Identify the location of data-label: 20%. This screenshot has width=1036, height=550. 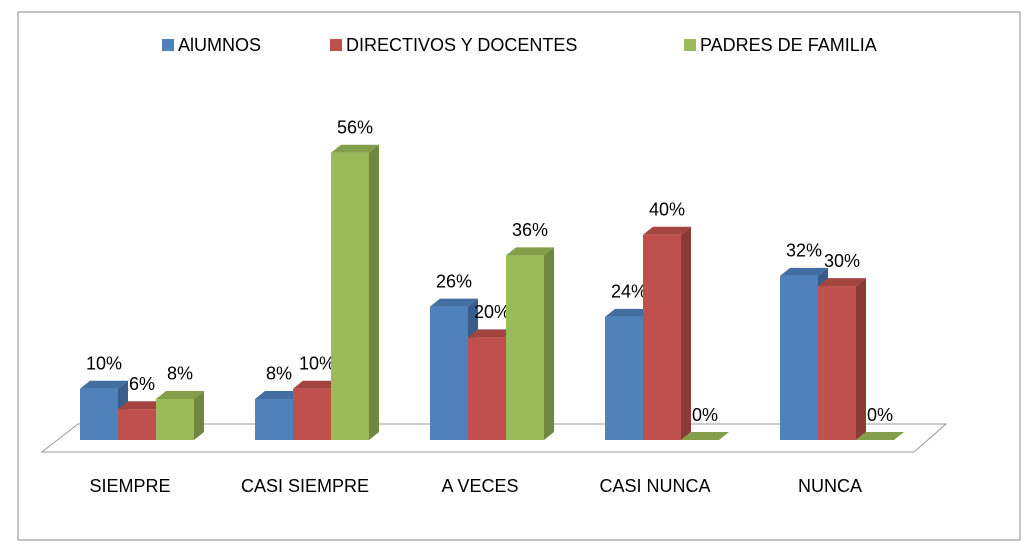
(492, 312).